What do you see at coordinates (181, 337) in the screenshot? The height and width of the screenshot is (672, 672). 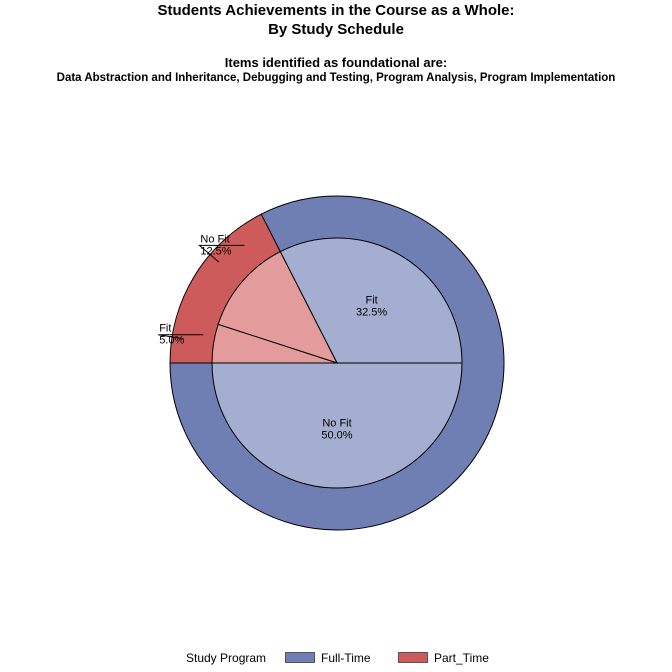 I see `slice-label-part-time-fit-leader` at bounding box center [181, 337].